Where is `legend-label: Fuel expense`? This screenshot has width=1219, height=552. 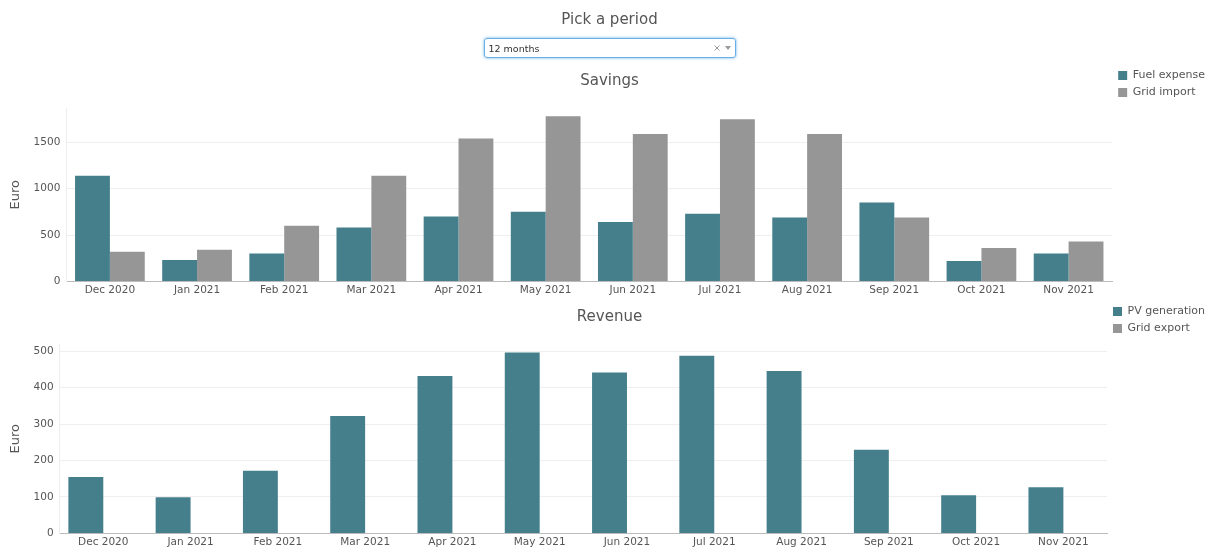 legend-label: Fuel expense is located at coordinates (1169, 75).